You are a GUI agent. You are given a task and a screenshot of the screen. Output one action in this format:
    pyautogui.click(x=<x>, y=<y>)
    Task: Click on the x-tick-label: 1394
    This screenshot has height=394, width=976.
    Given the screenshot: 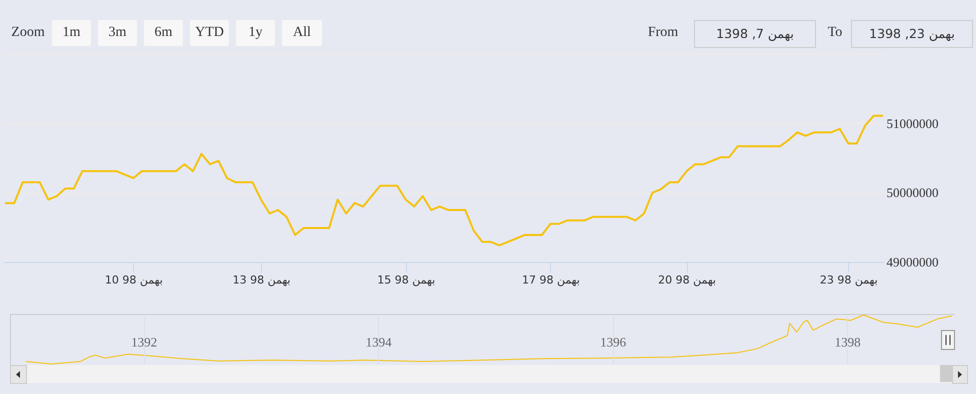 What is the action you would take?
    pyautogui.click(x=379, y=342)
    